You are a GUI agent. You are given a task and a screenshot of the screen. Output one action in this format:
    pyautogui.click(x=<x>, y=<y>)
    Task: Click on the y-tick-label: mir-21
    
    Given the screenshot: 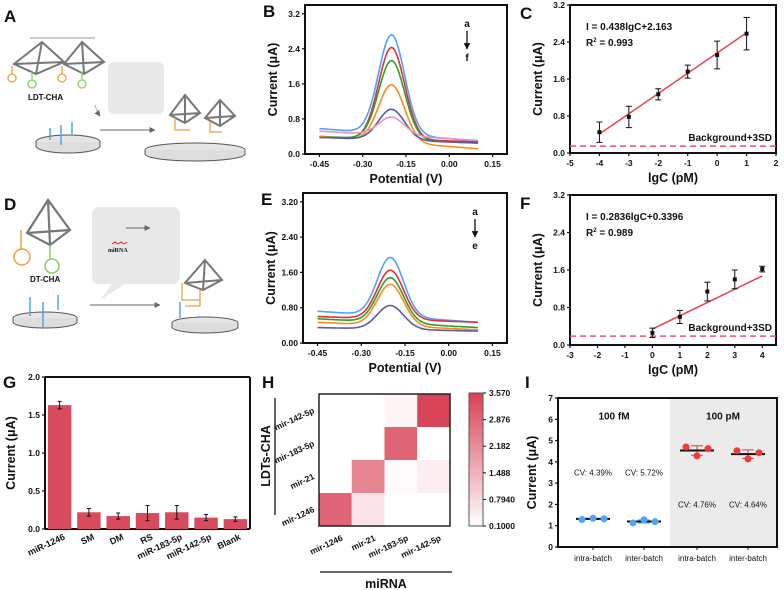 What is the action you would take?
    pyautogui.click(x=302, y=481)
    